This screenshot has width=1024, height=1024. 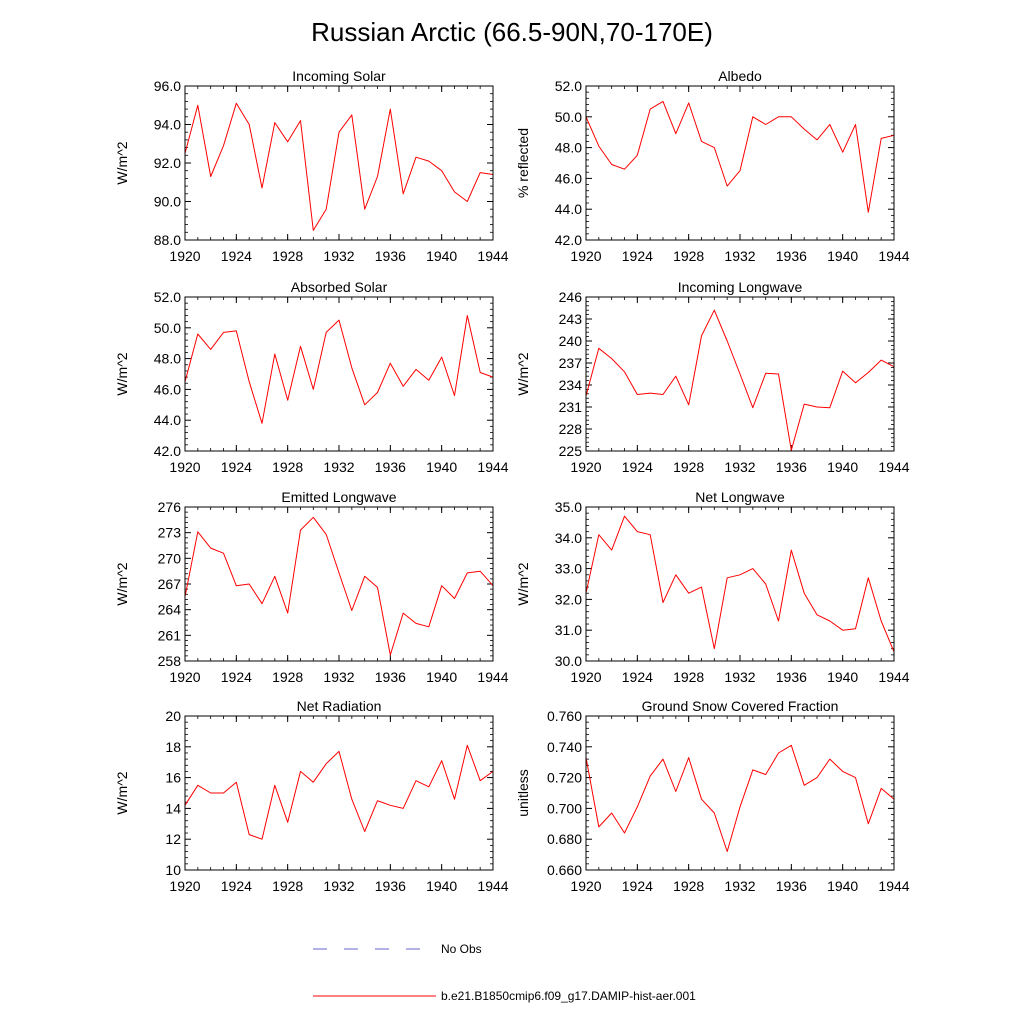 I want to click on y-tick-label: 270, so click(x=170, y=558).